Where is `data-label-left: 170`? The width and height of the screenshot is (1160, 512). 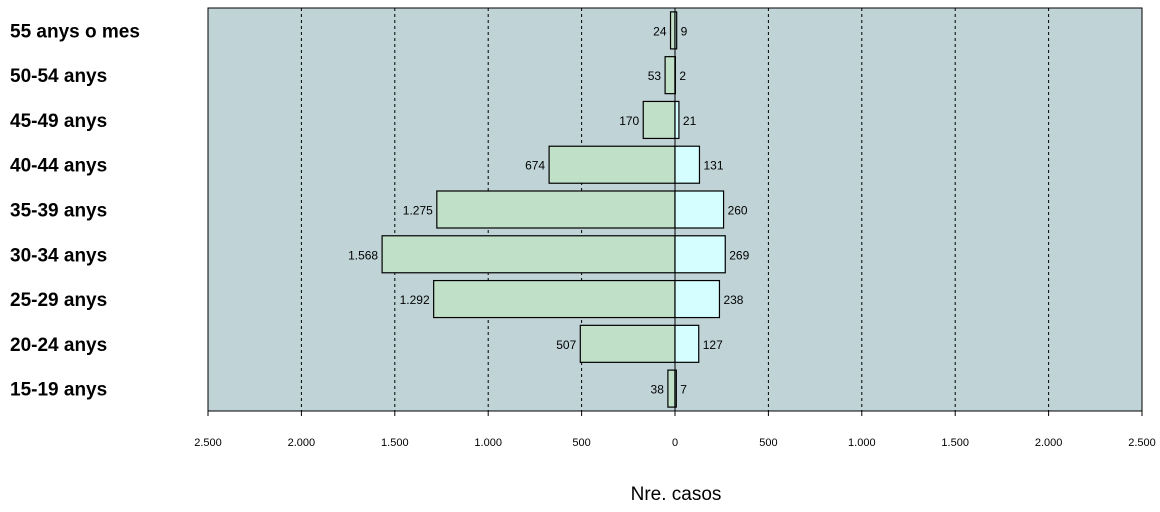 data-label-left: 170 is located at coordinates (629, 121).